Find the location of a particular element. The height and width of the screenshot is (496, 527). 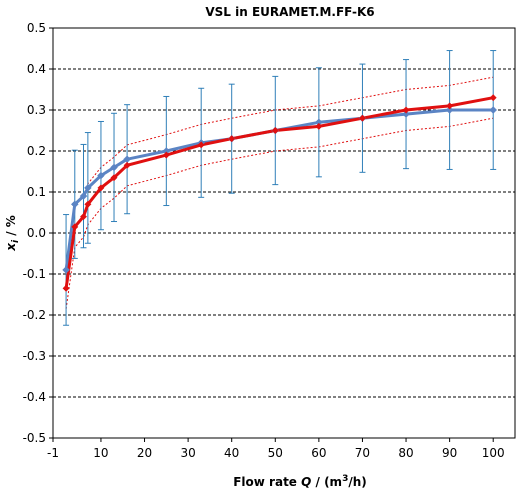

y-axis-title-variable: x is located at coordinates (11, 247).